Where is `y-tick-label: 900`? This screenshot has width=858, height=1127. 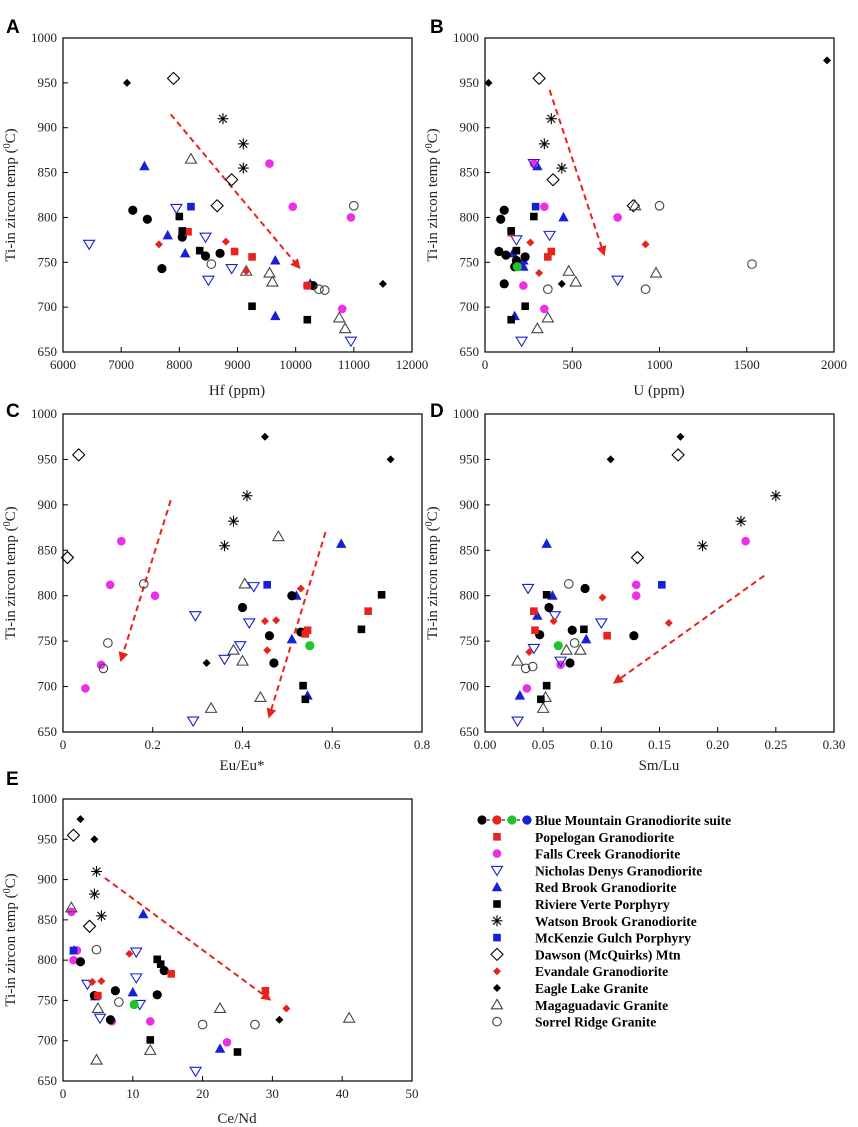 y-tick-label: 900 is located at coordinates (48, 504).